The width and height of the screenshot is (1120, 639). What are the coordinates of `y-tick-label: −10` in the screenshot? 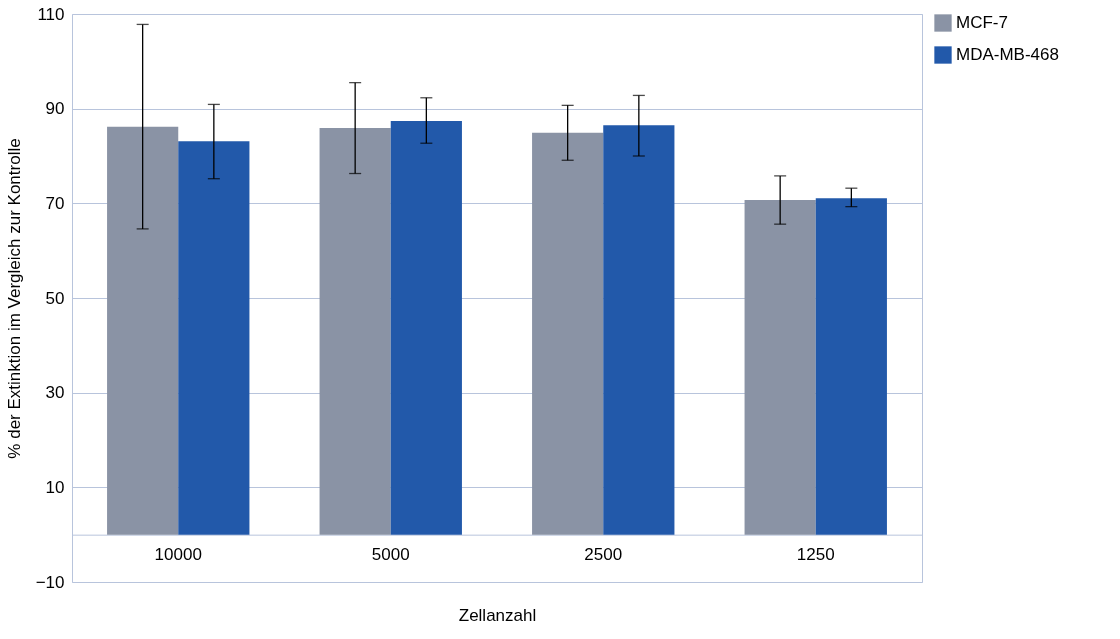 It's located at (50, 582).